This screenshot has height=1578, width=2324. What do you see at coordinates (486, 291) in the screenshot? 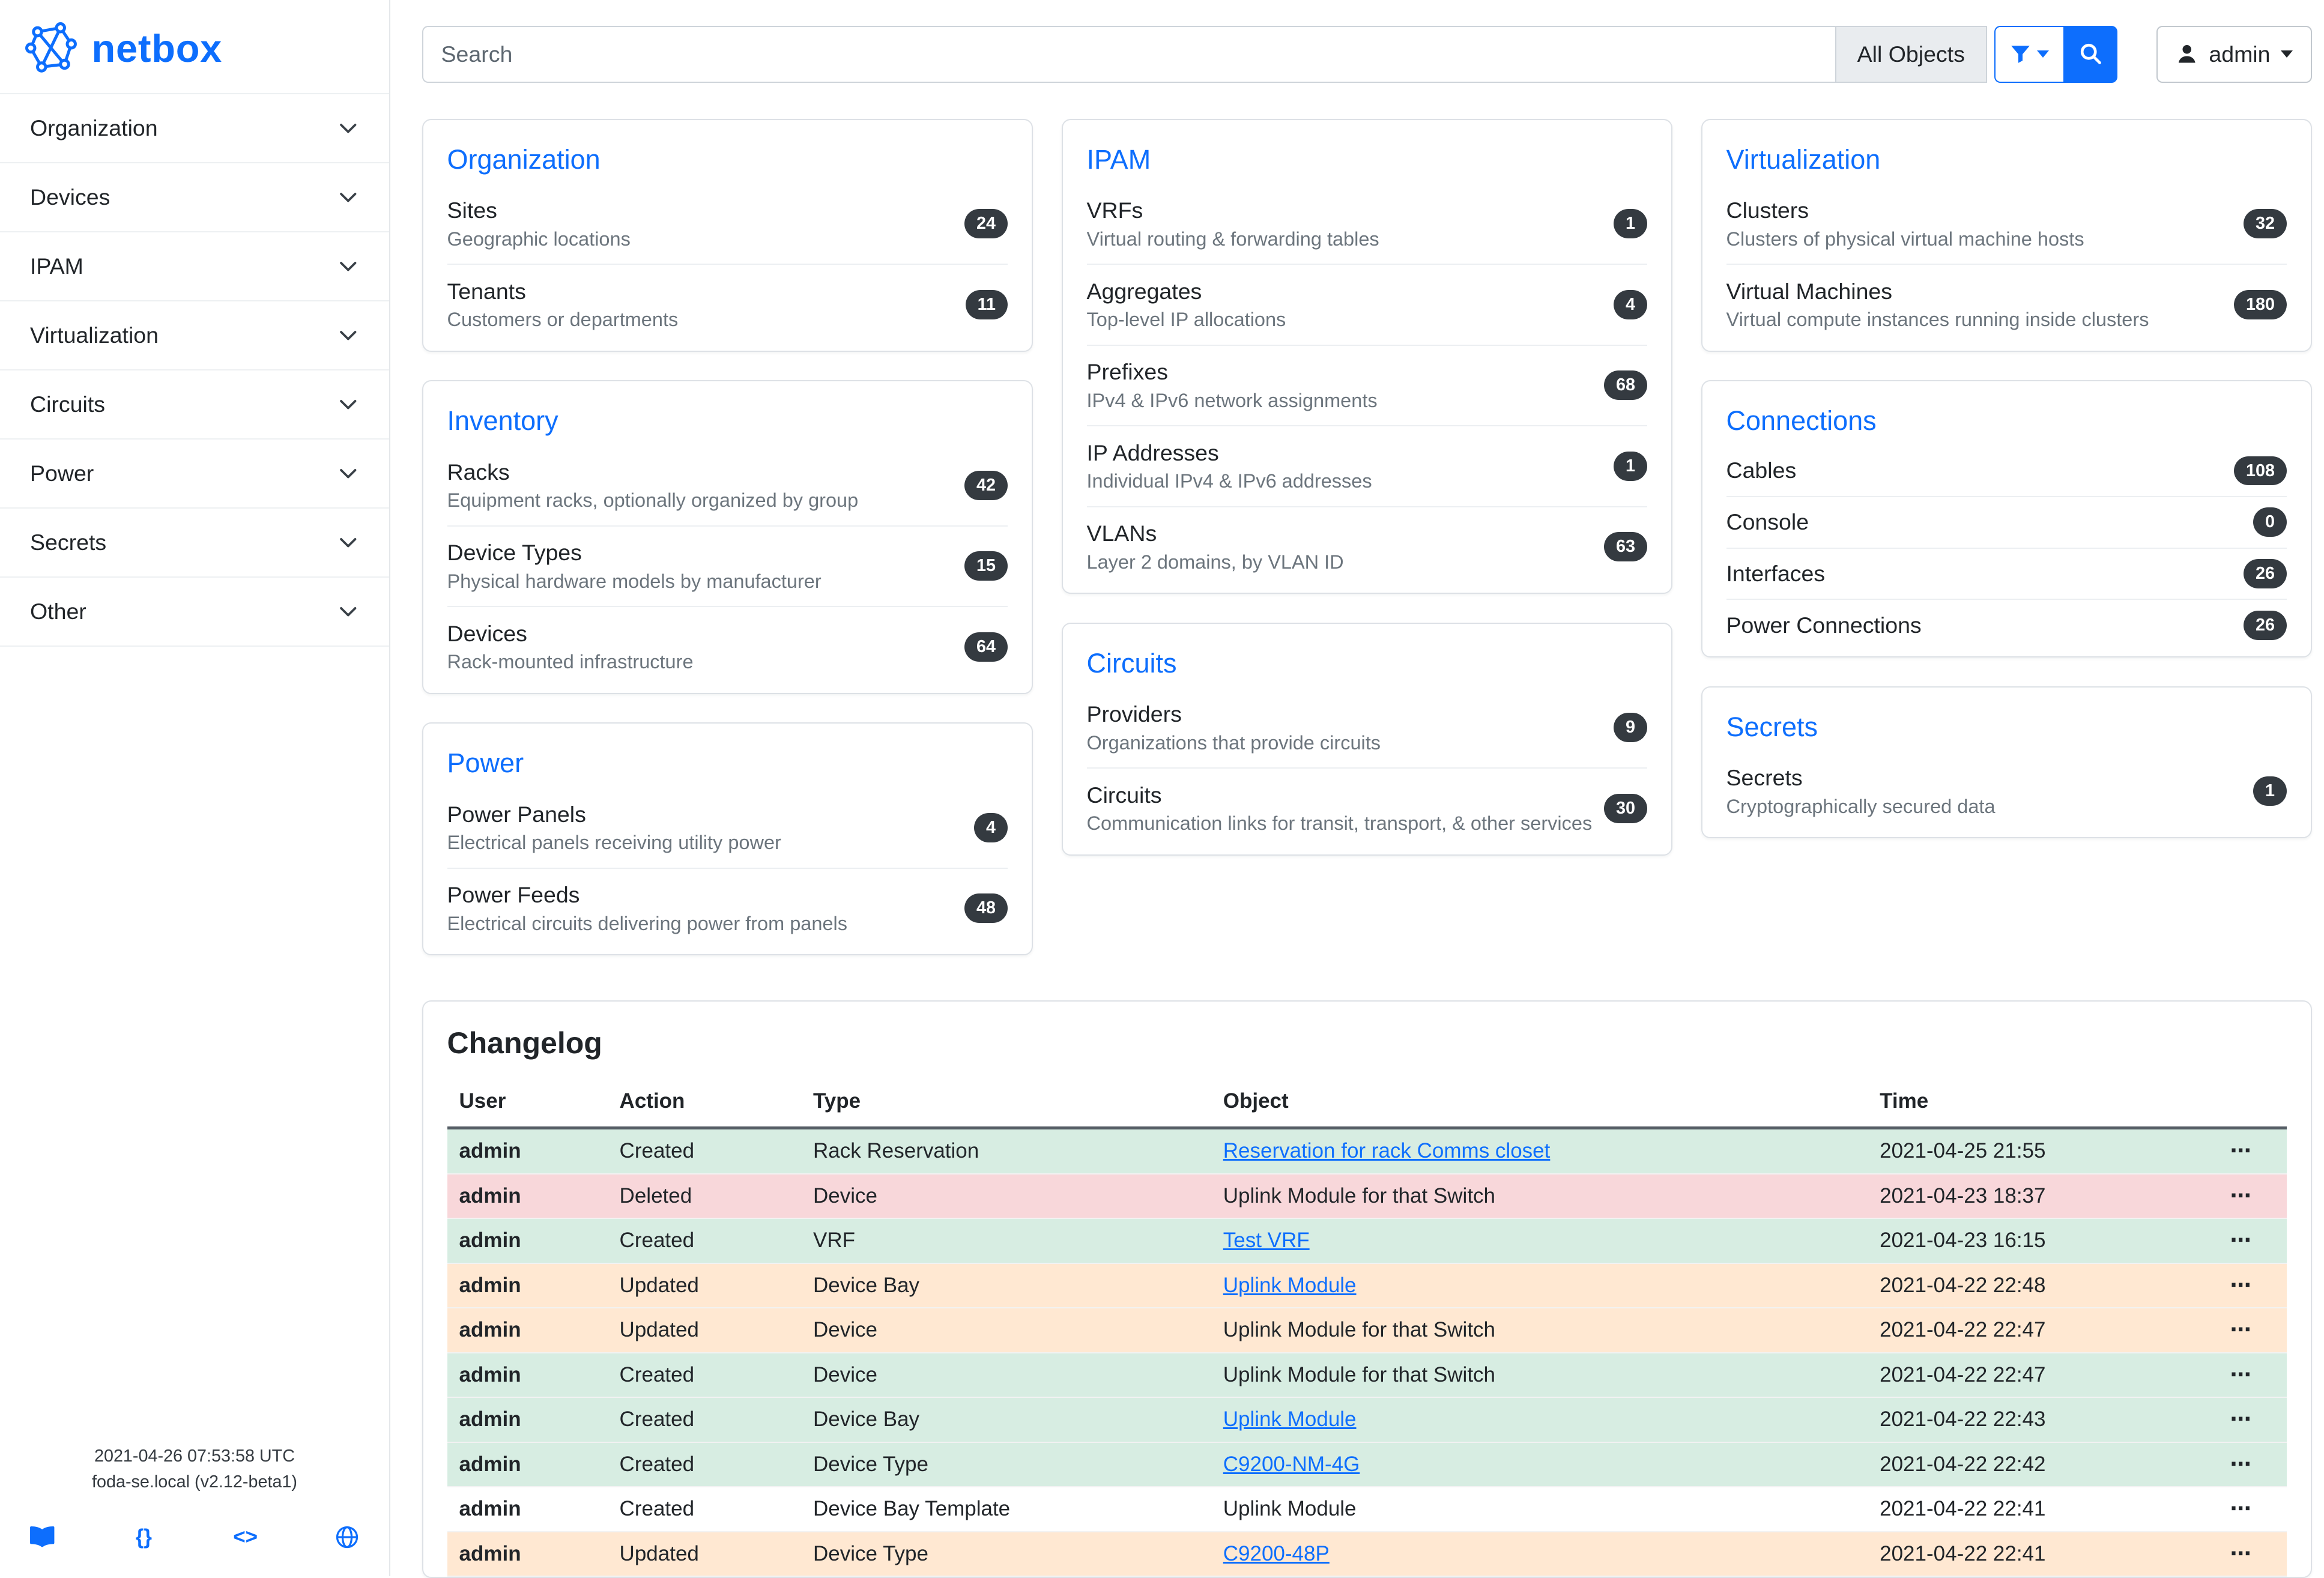
I see `item-link-tenants: Tenants` at bounding box center [486, 291].